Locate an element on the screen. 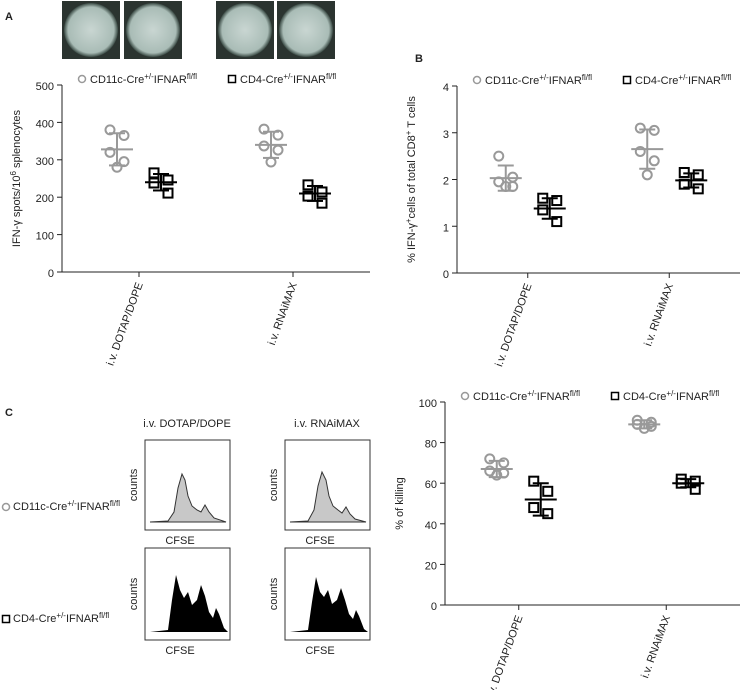 The height and width of the screenshot is (690, 744). y-tick-label: 300 is located at coordinates (45, 162).